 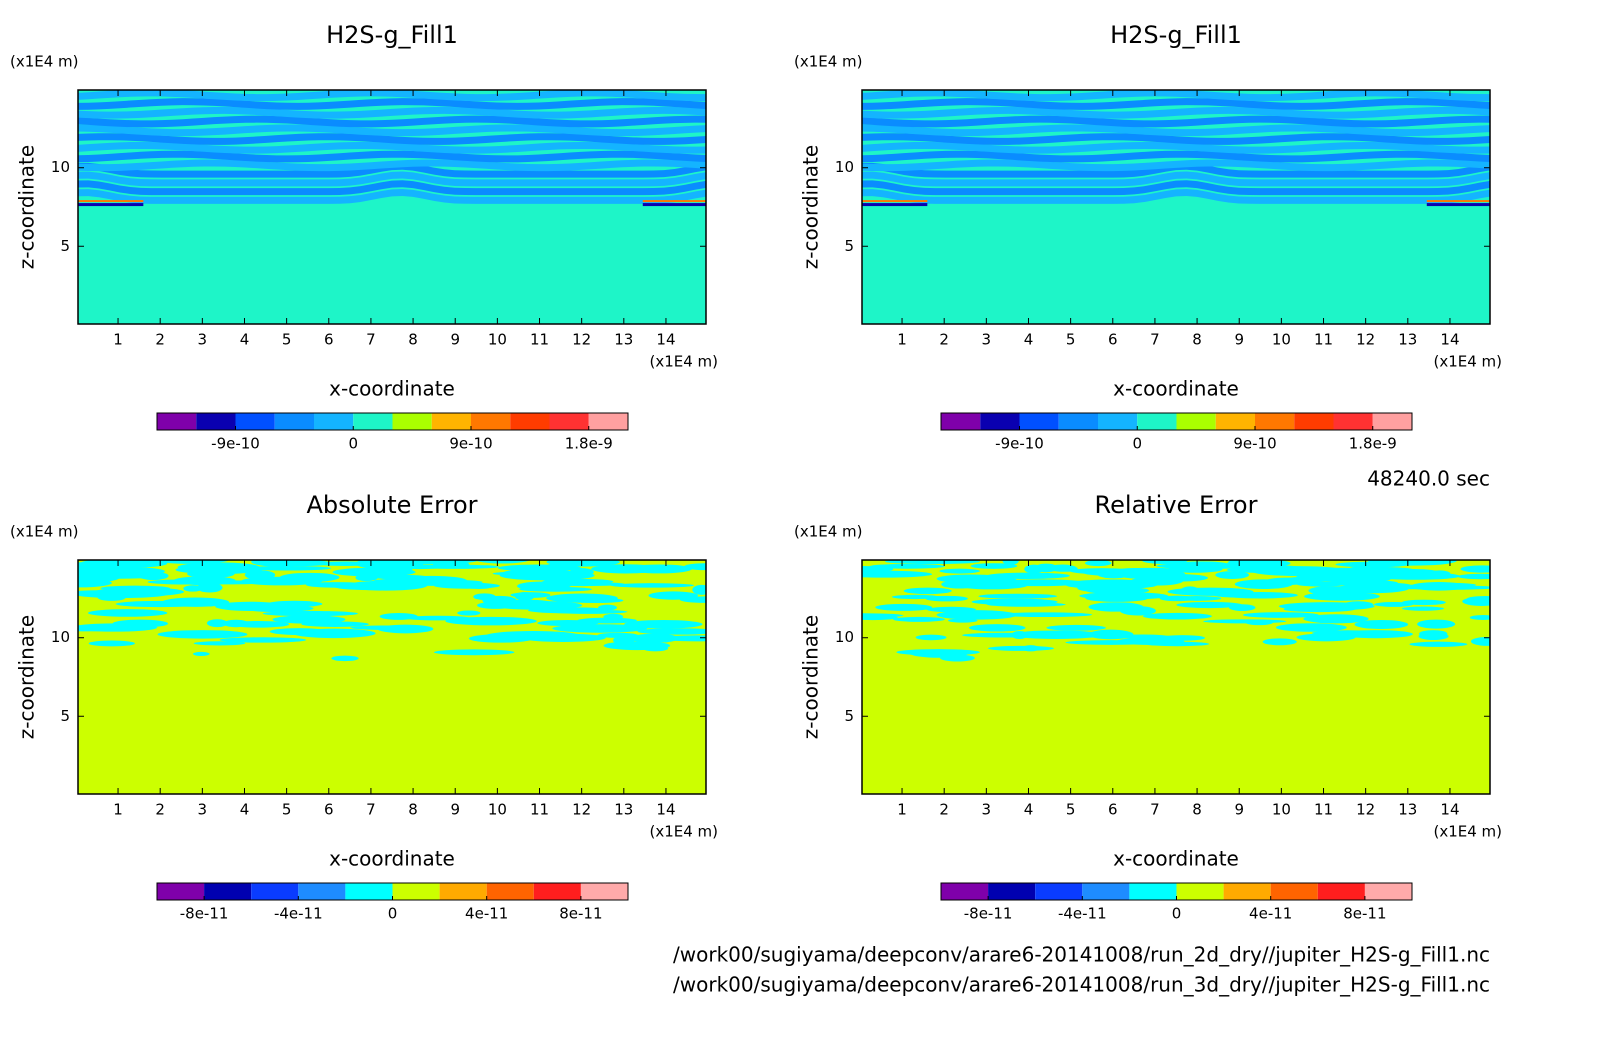 What do you see at coordinates (1373, 444) in the screenshot?
I see `colorbar-tick-label: 1.8e-9` at bounding box center [1373, 444].